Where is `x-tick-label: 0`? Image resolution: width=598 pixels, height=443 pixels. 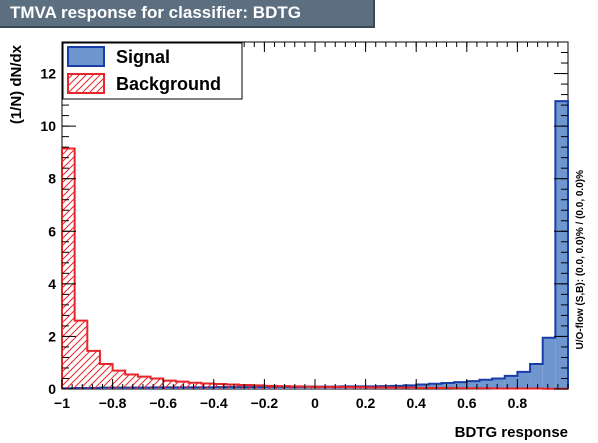
x-tick-label: 0 is located at coordinates (315, 403).